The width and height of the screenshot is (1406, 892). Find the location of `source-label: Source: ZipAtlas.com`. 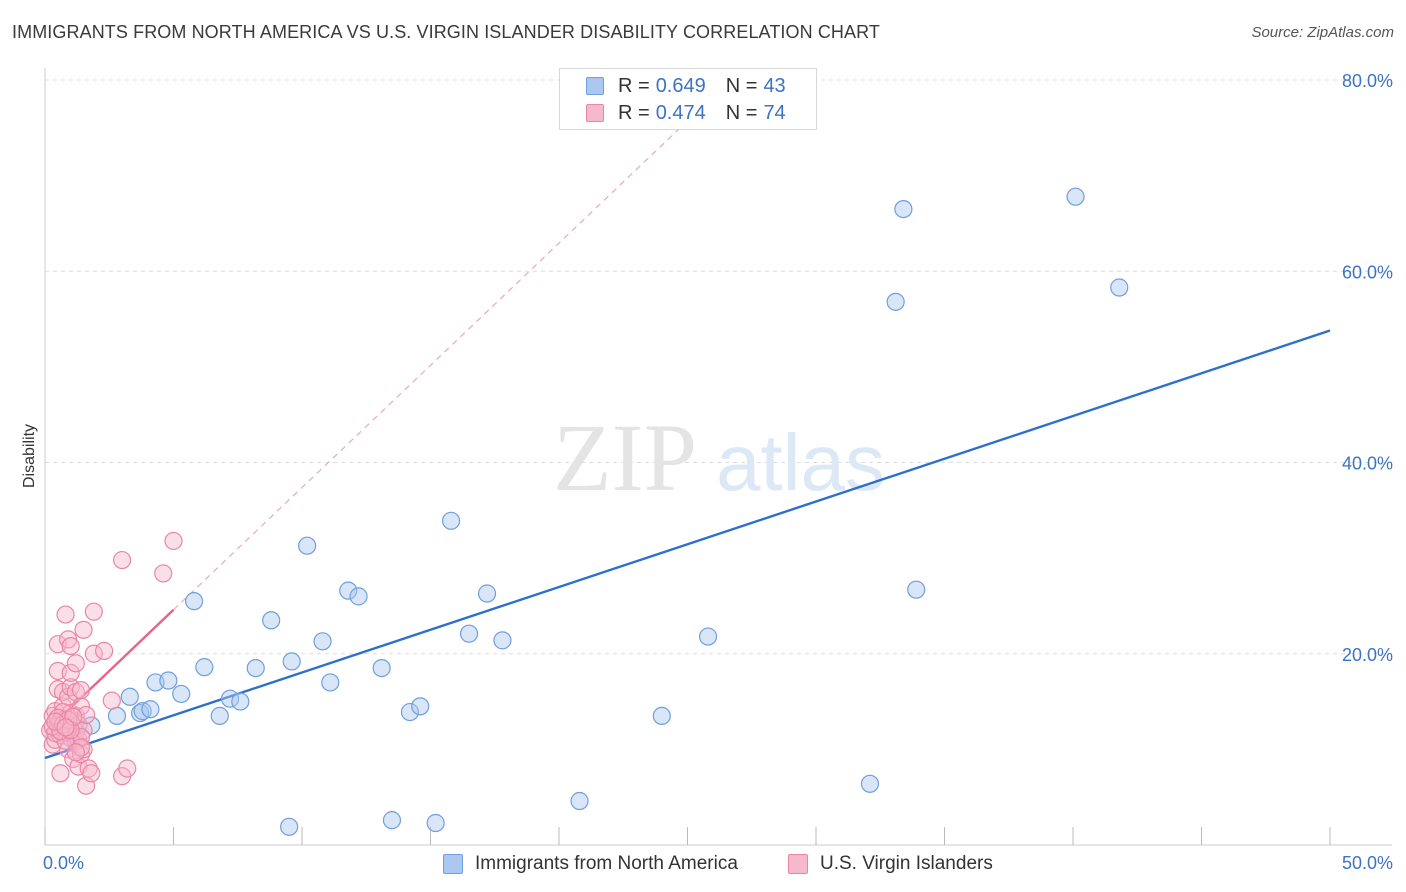

source-label: Source: ZipAtlas.com is located at coordinates (1322, 32).